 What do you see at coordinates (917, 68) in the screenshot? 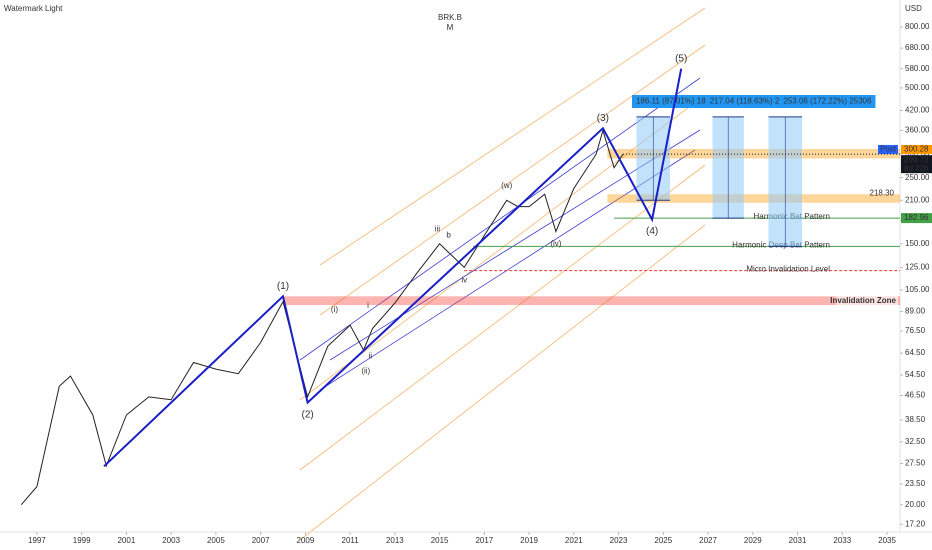
I see `y-tick-label: 580.00` at bounding box center [917, 68].